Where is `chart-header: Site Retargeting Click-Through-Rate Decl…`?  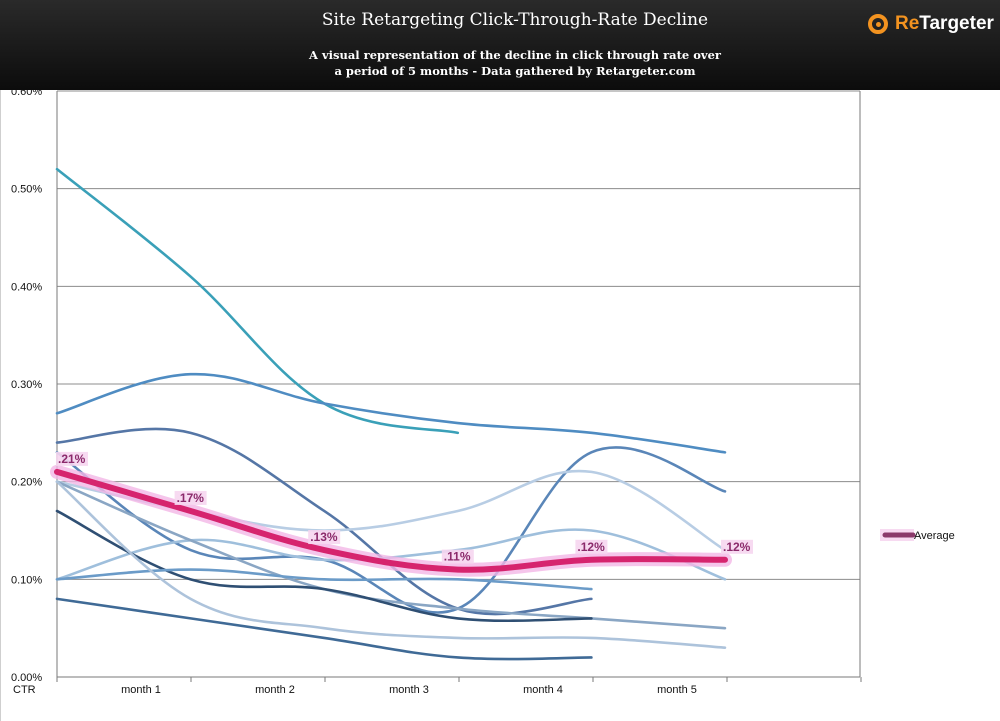 chart-header: Site Retargeting Click-Through-Rate Decl… is located at coordinates (500, 45).